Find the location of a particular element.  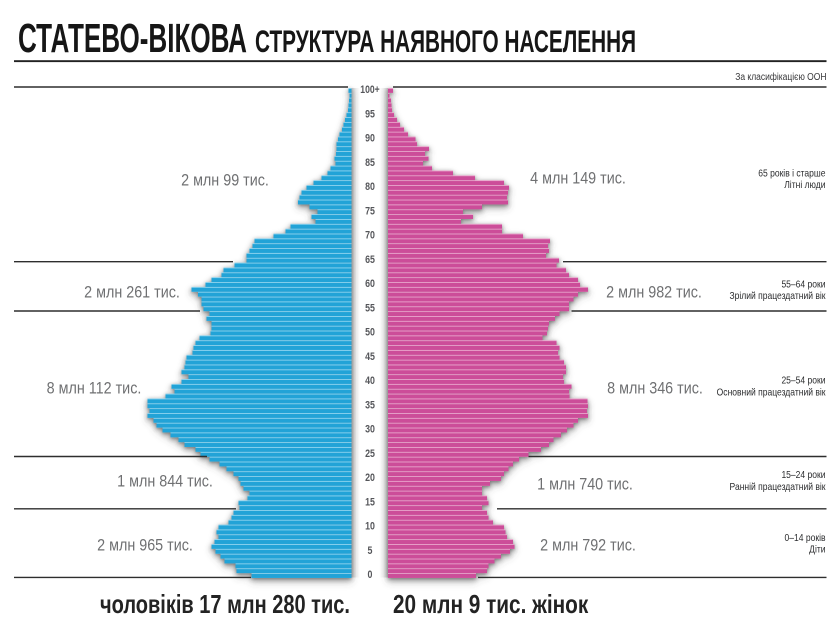

svg-text: 10 is located at coordinates (370, 527).